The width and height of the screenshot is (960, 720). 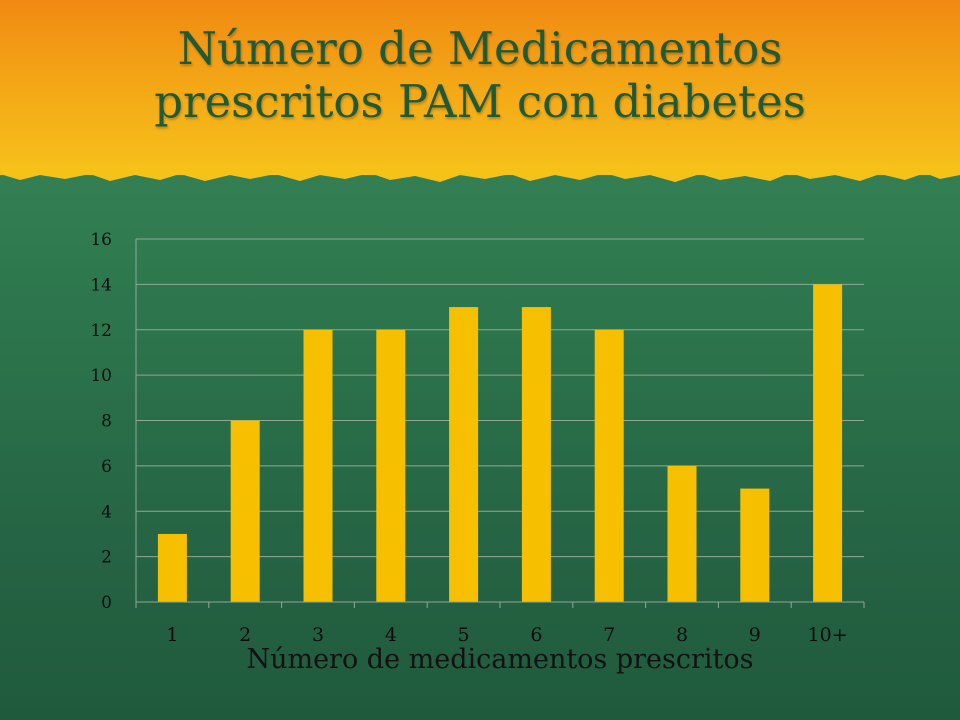 I want to click on y-tick-label: 12, so click(x=101, y=331).